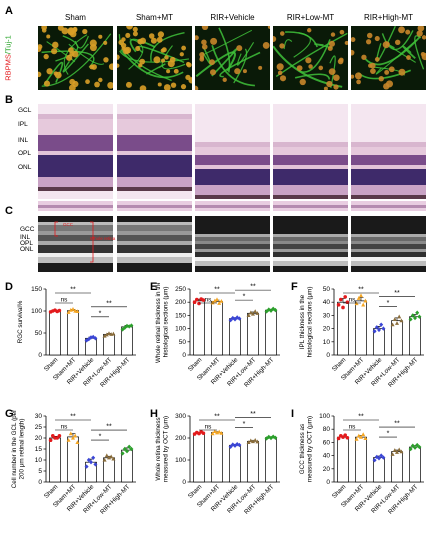 This screenshot has height=550, width=432. Describe the element at coordinates (25, 110) in the screenshot. I see `layer-label-gcl: GCL` at that location.